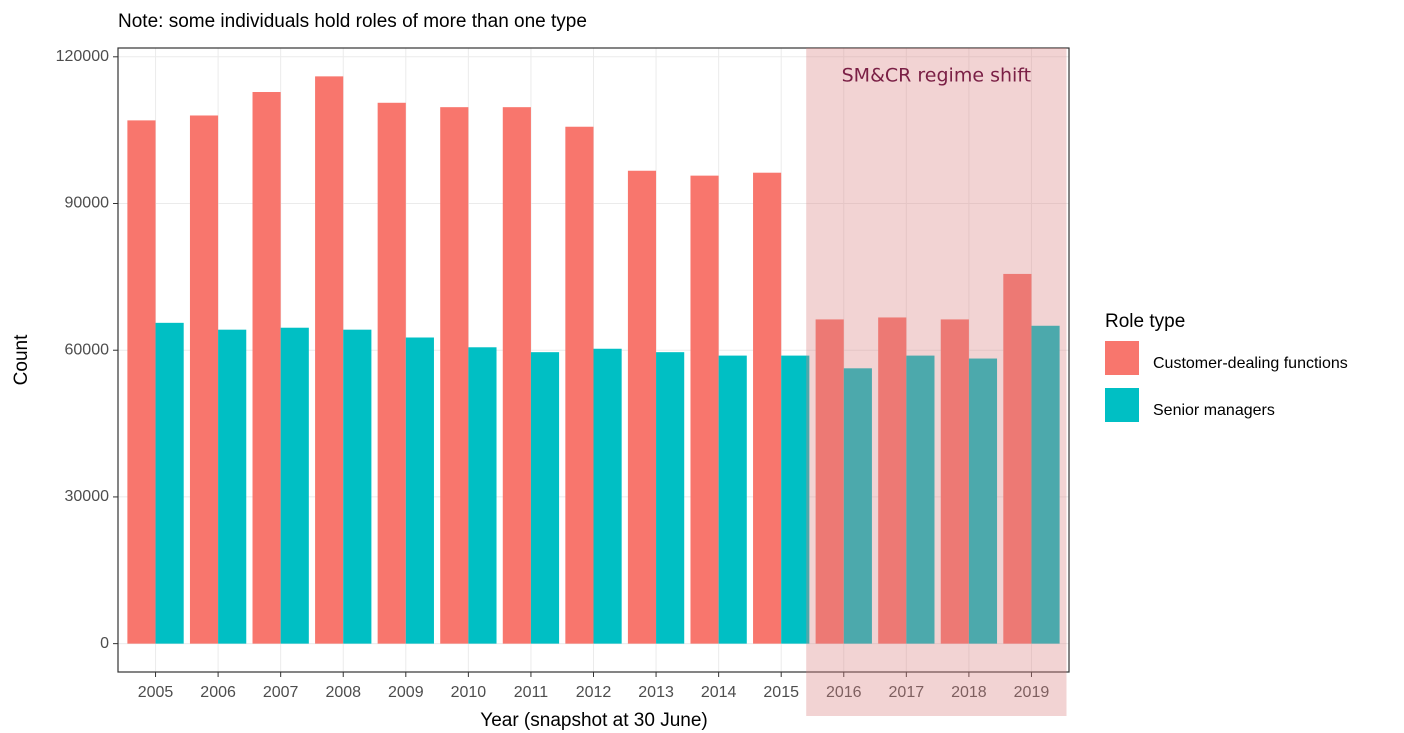  What do you see at coordinates (781, 692) in the screenshot?
I see `x-tick-label: 2015` at bounding box center [781, 692].